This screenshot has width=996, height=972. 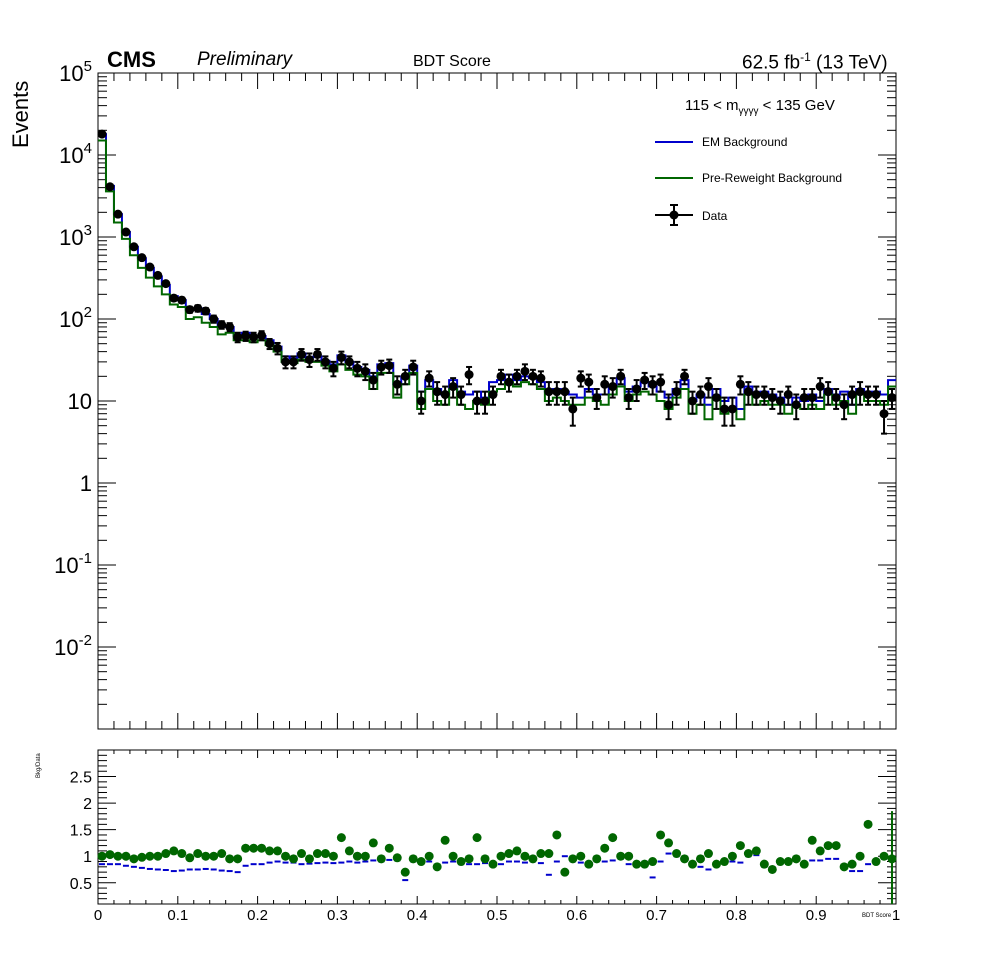 What do you see at coordinates (245, 59) in the screenshot?
I see `preliminary-label: Preliminary` at bounding box center [245, 59].